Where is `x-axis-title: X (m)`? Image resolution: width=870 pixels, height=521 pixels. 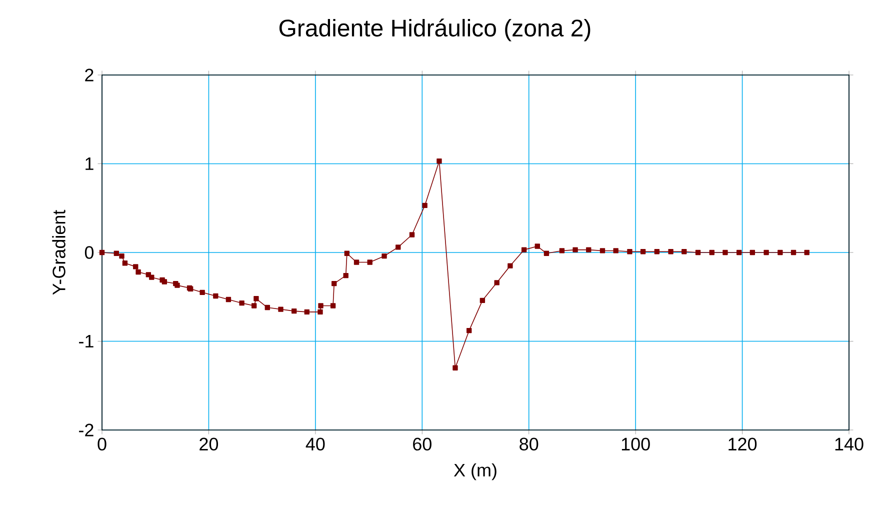
x-axis-title: X (m) is located at coordinates (475, 471).